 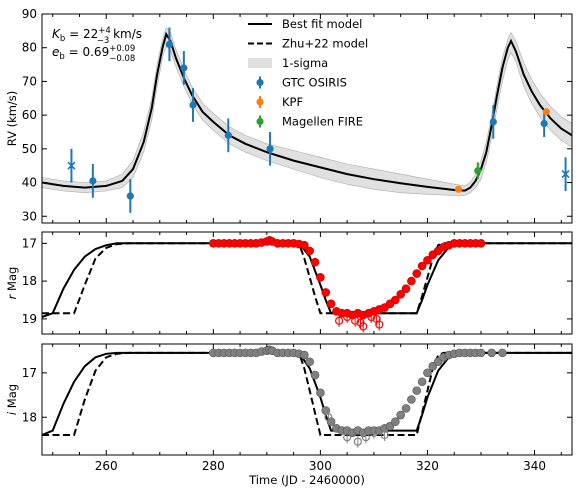 What do you see at coordinates (12, 296) in the screenshot?
I see `phot-ylabel-band: r` at bounding box center [12, 296].